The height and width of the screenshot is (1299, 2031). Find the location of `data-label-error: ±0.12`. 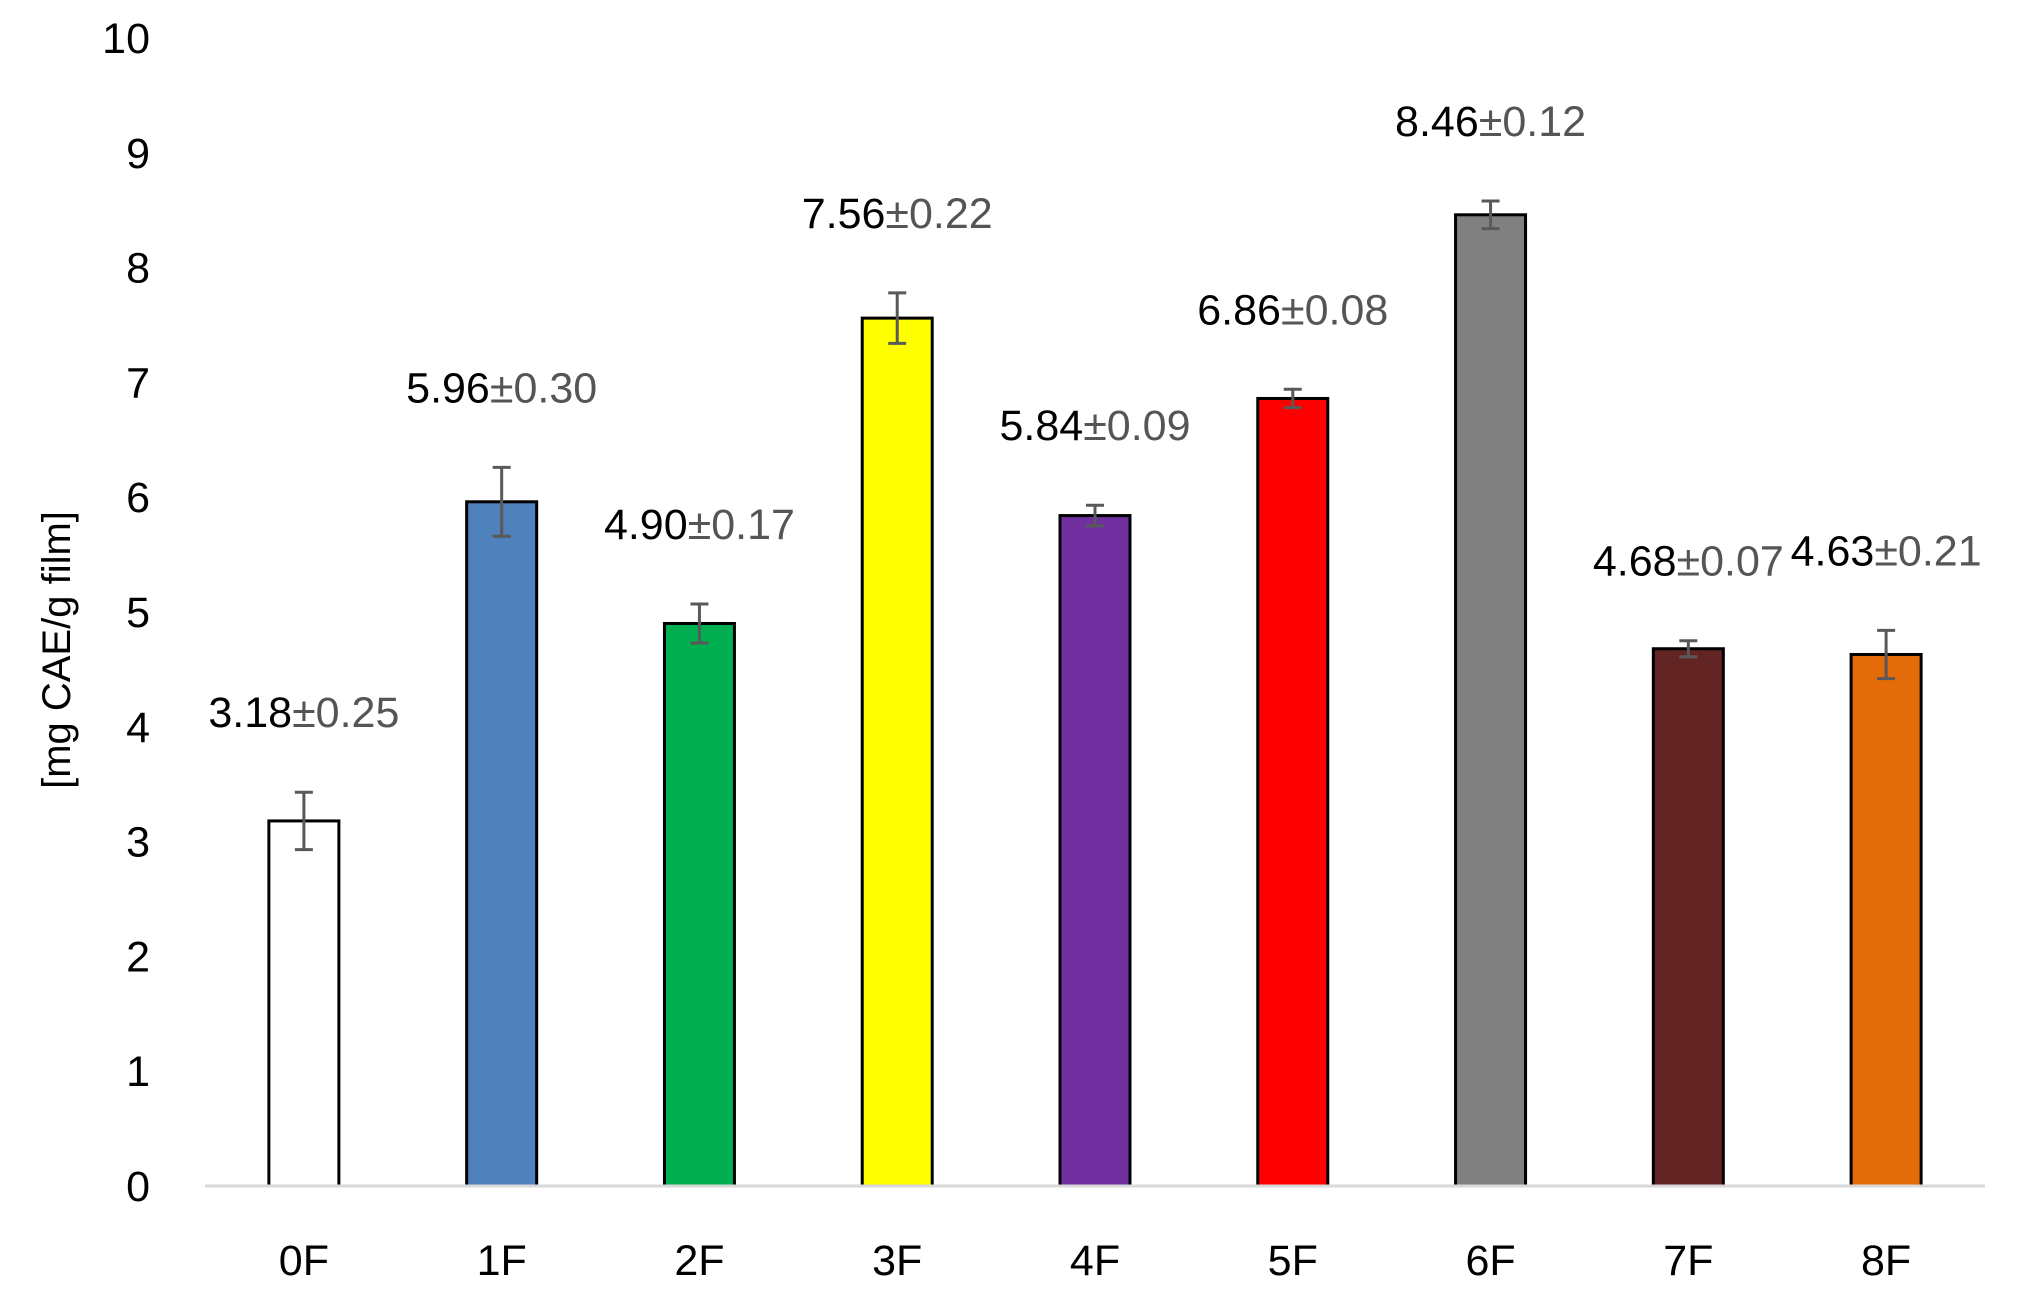

data-label-error: ±0.12 is located at coordinates (1532, 122).